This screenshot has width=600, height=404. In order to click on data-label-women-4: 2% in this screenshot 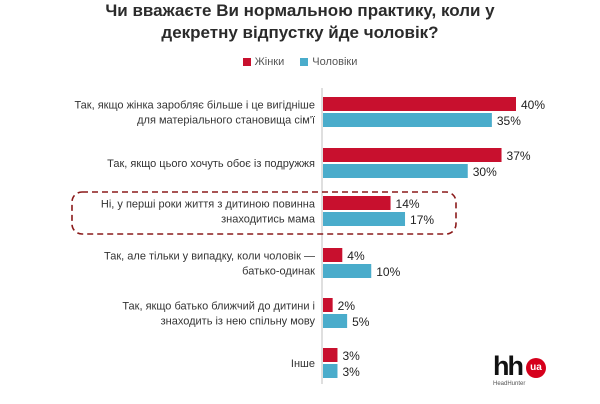, I will do `click(347, 306)`.